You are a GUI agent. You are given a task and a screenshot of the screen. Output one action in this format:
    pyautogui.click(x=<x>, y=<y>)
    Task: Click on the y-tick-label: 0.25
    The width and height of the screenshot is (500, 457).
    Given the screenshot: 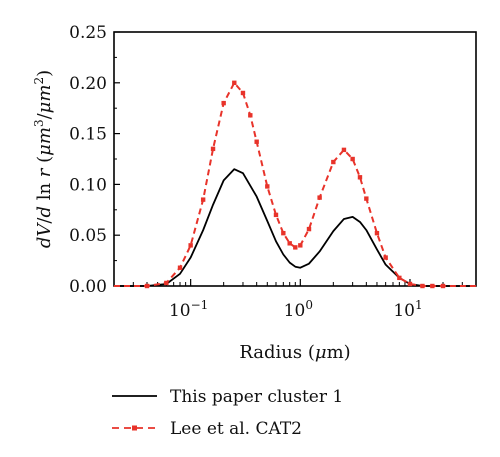 What is the action you would take?
    pyautogui.click(x=88, y=33)
    